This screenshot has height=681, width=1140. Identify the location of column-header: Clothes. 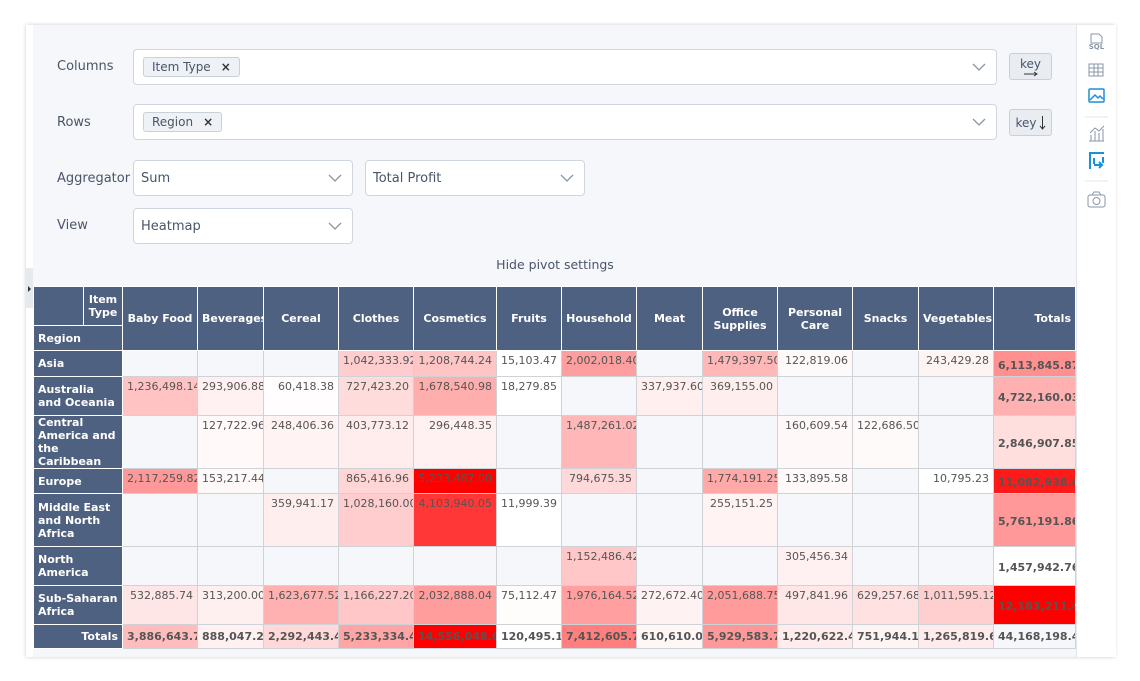
(376, 318).